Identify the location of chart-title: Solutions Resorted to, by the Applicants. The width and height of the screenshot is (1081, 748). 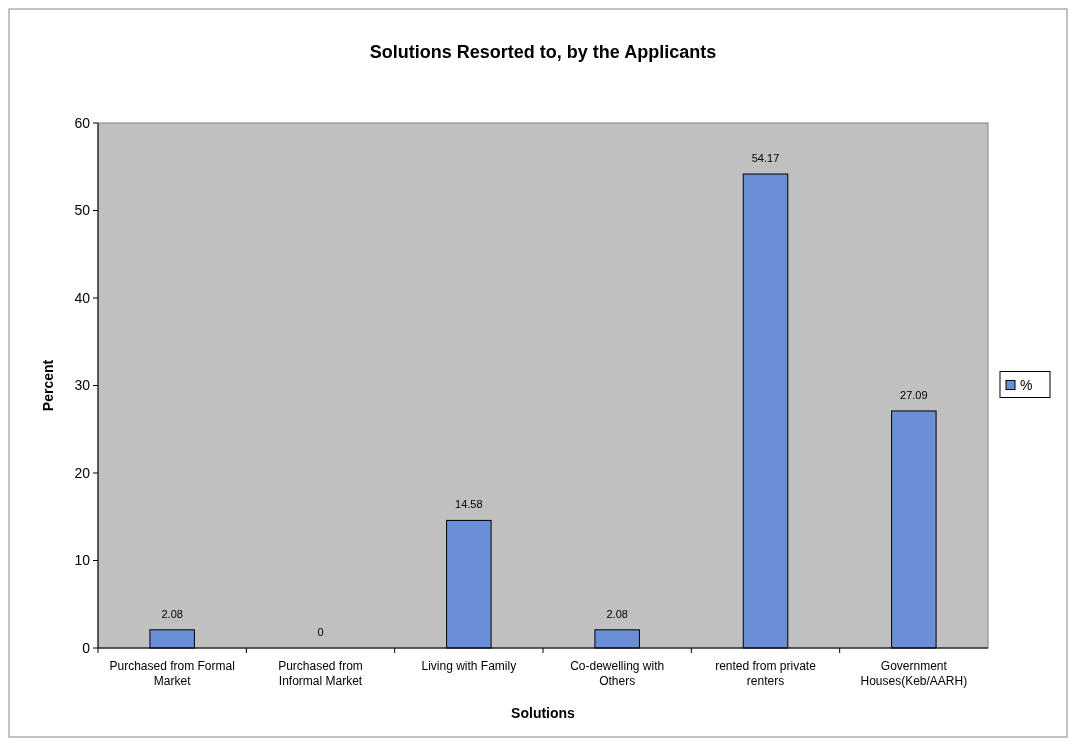
(543, 52).